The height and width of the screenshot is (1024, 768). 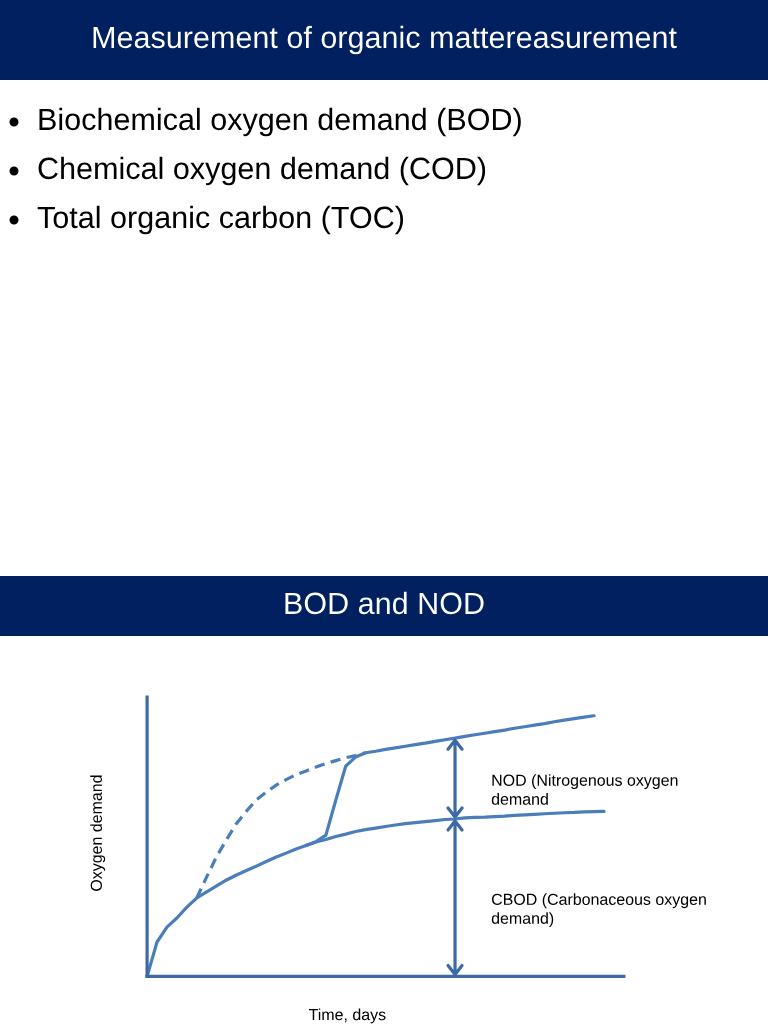 I want to click on text: Biochemical oxygen demand (BOD), so click(x=280, y=122).